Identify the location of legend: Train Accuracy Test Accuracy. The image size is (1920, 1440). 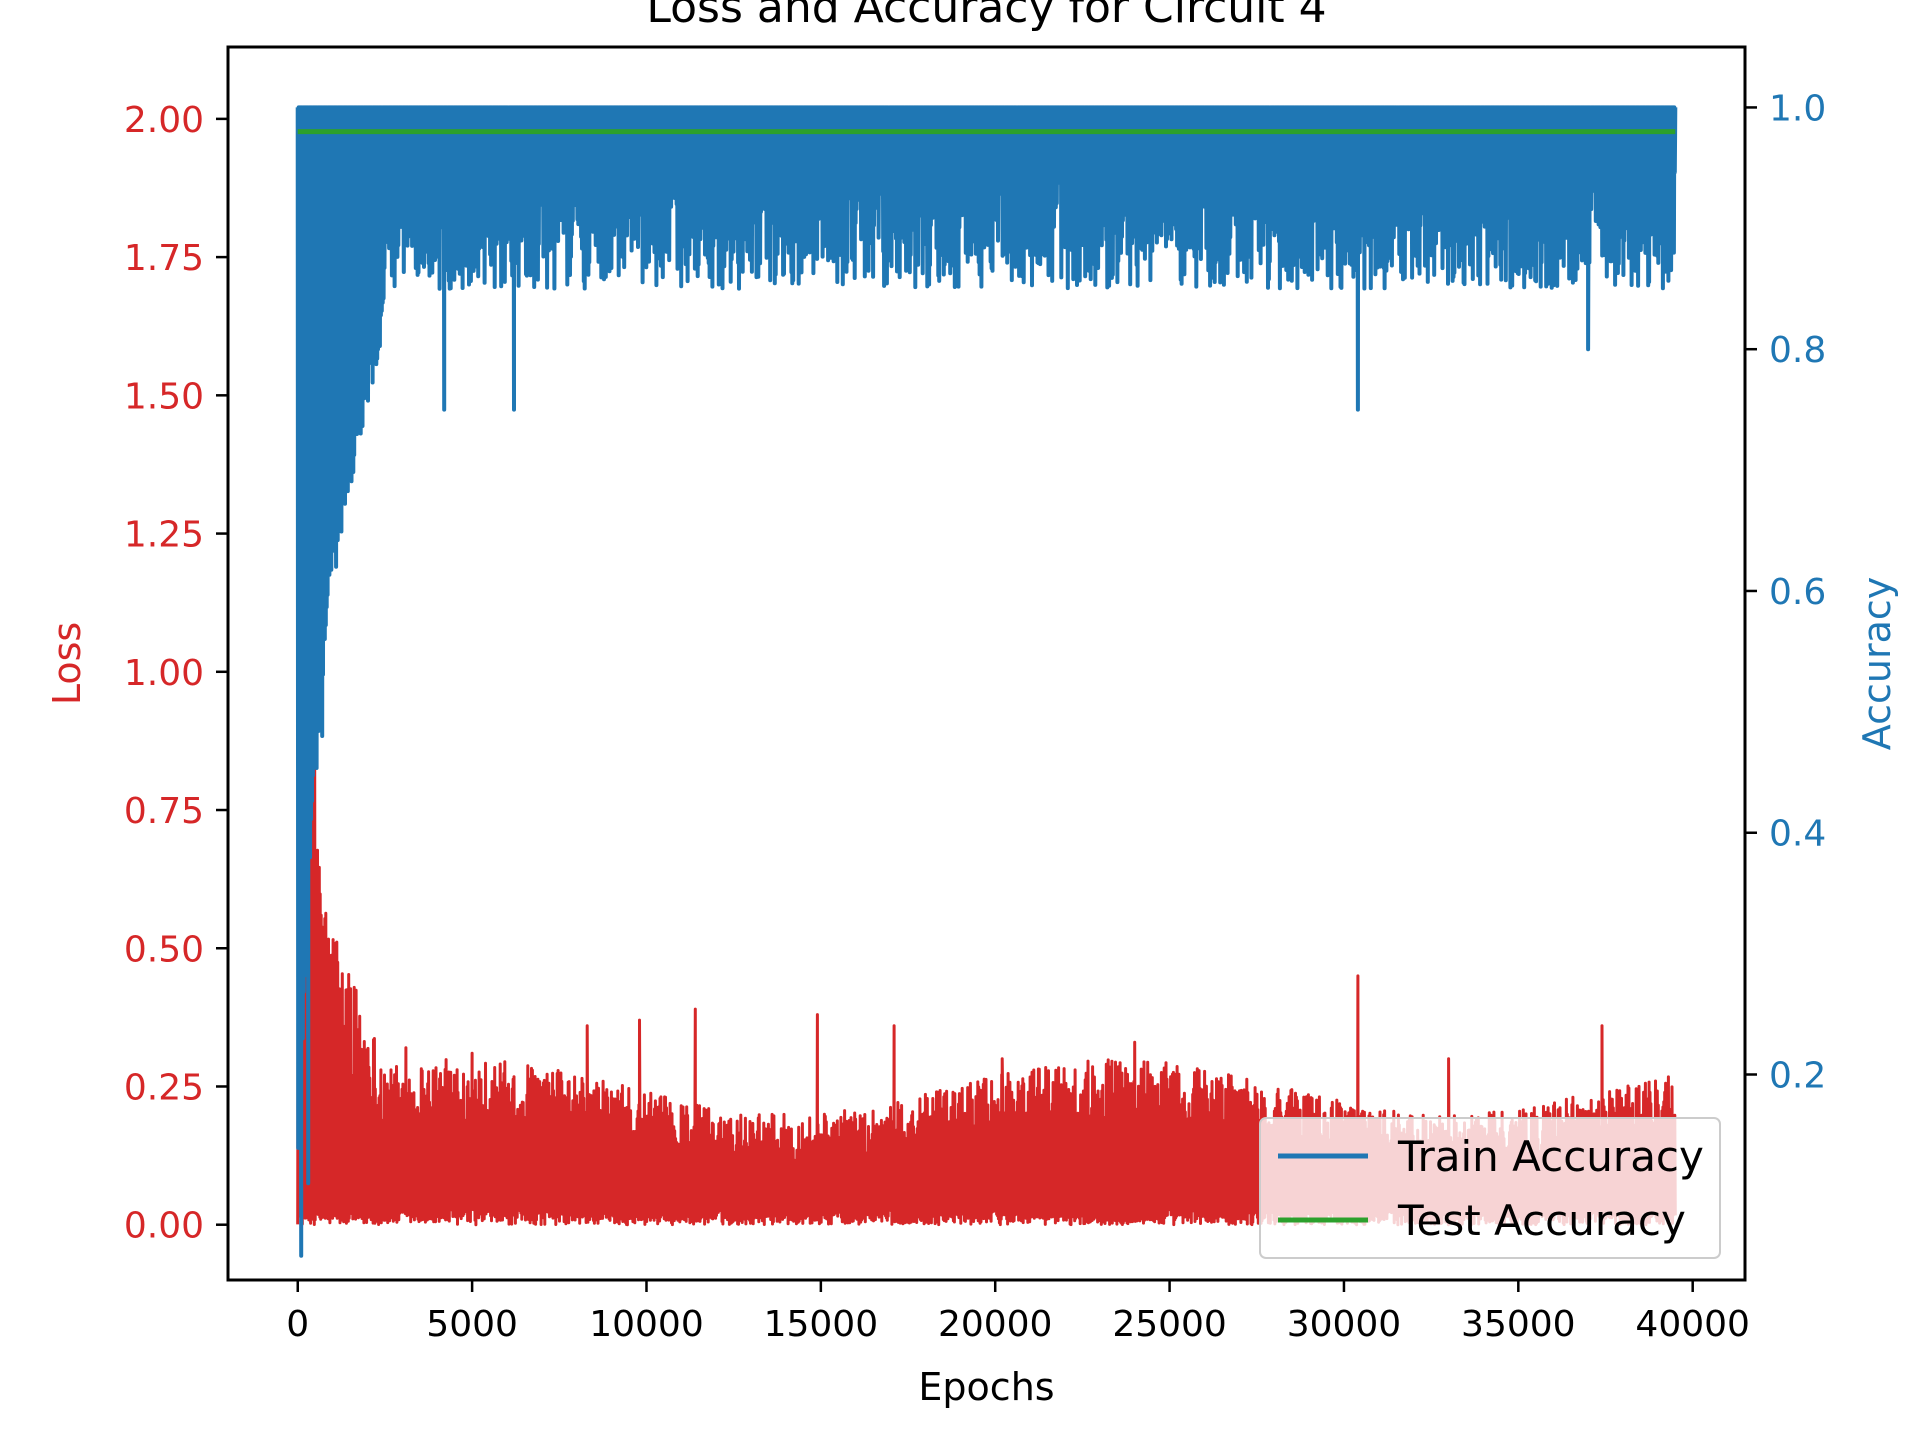
(1490, 1188).